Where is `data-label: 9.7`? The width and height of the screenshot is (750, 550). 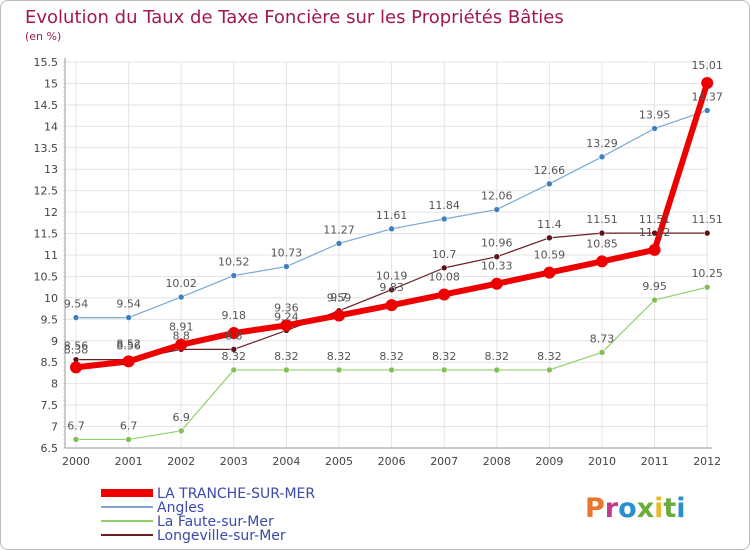
data-label: 9.7 is located at coordinates (339, 297).